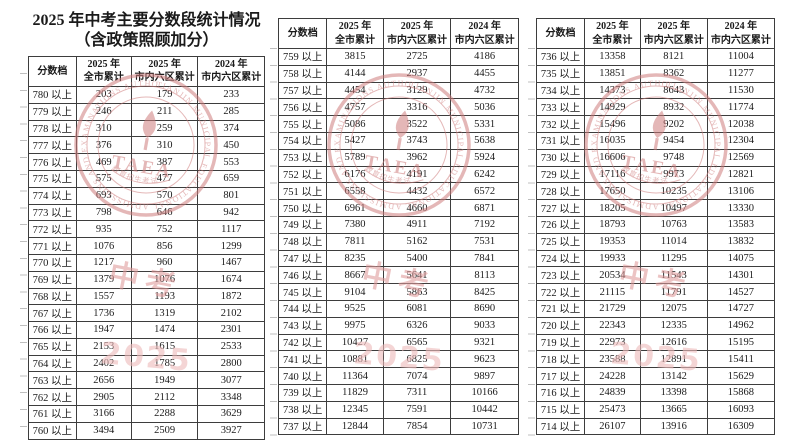 The image size is (800, 442). Describe the element at coordinates (612, 376) in the screenshot. I see `cumulative-count-cell: 24228` at that location.